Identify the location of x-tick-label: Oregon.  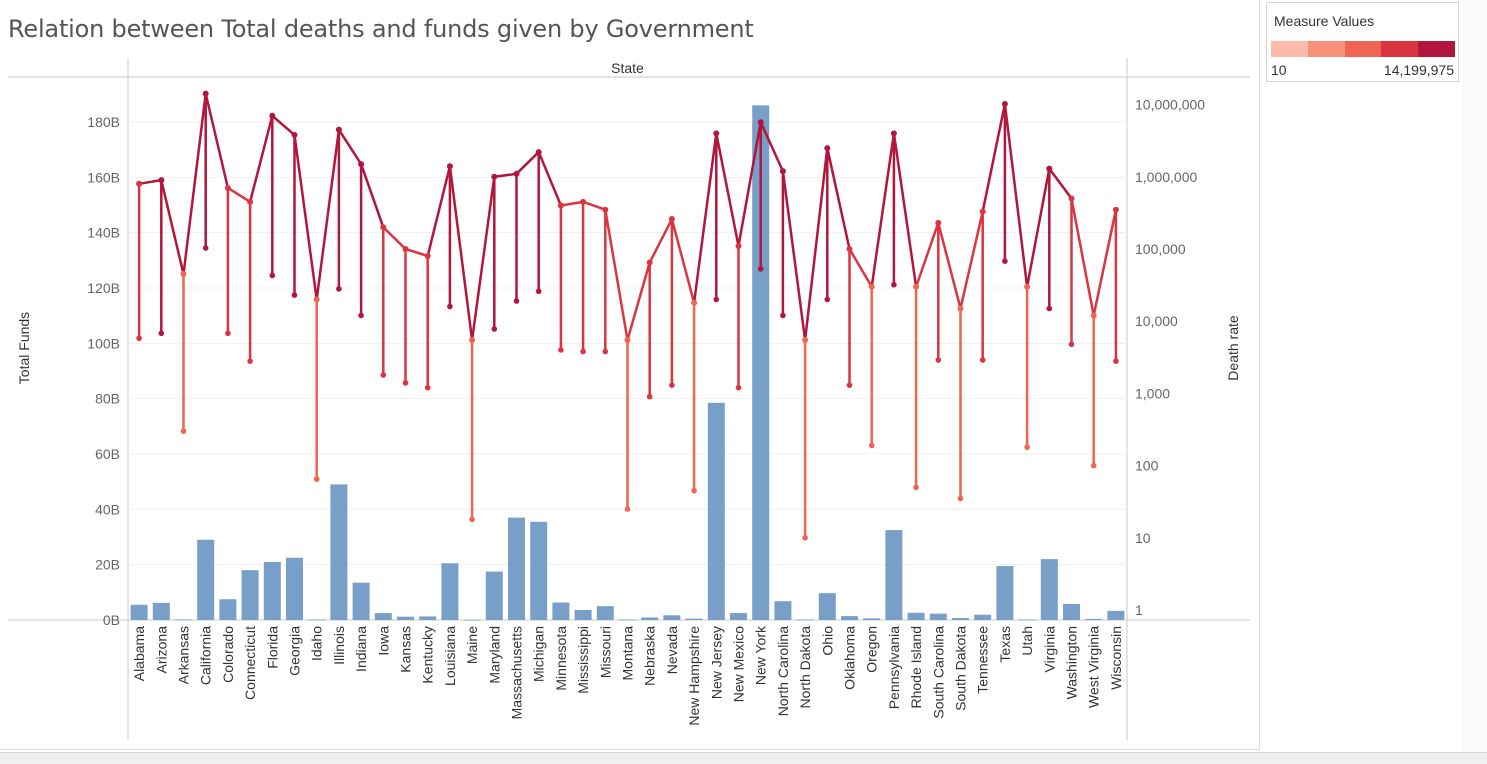
(872, 649).